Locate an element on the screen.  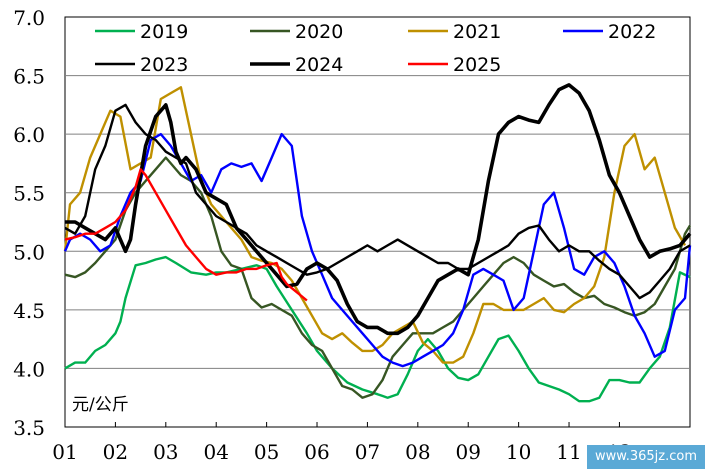
x-tick-label: 04 is located at coordinates (215, 452).